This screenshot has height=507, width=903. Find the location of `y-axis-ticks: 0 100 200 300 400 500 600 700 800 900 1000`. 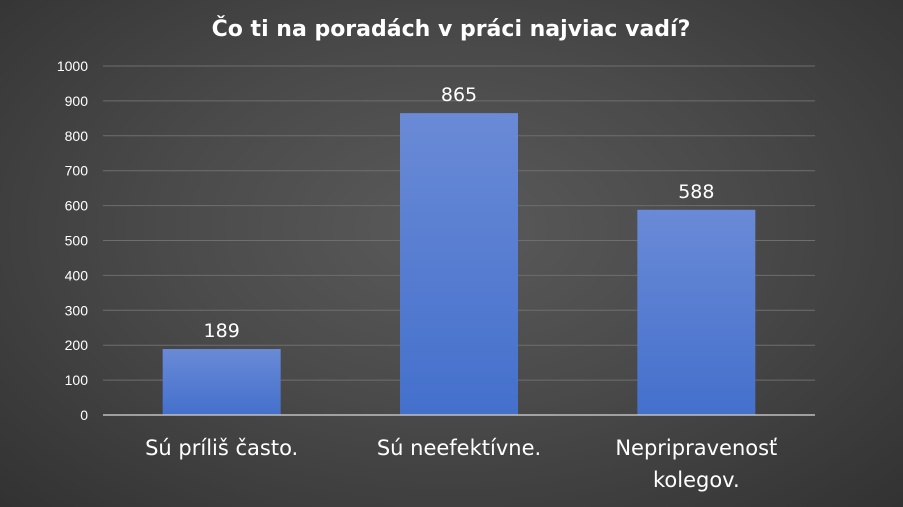

y-axis-ticks: 0 100 200 300 400 500 600 700 800 900 1000 is located at coordinates (72, 240).